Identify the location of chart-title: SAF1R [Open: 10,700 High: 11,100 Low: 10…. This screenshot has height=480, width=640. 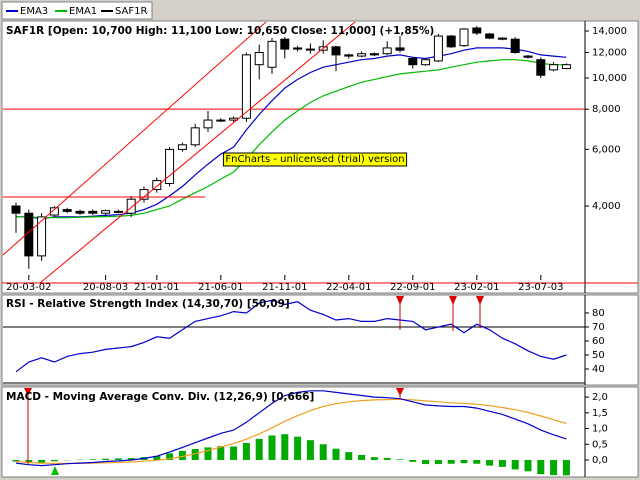
(220, 31).